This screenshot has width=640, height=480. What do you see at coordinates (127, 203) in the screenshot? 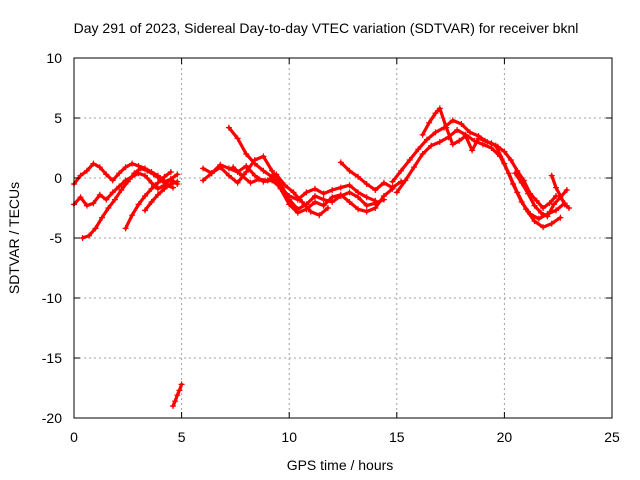
I see `series-arc-c` at bounding box center [127, 203].